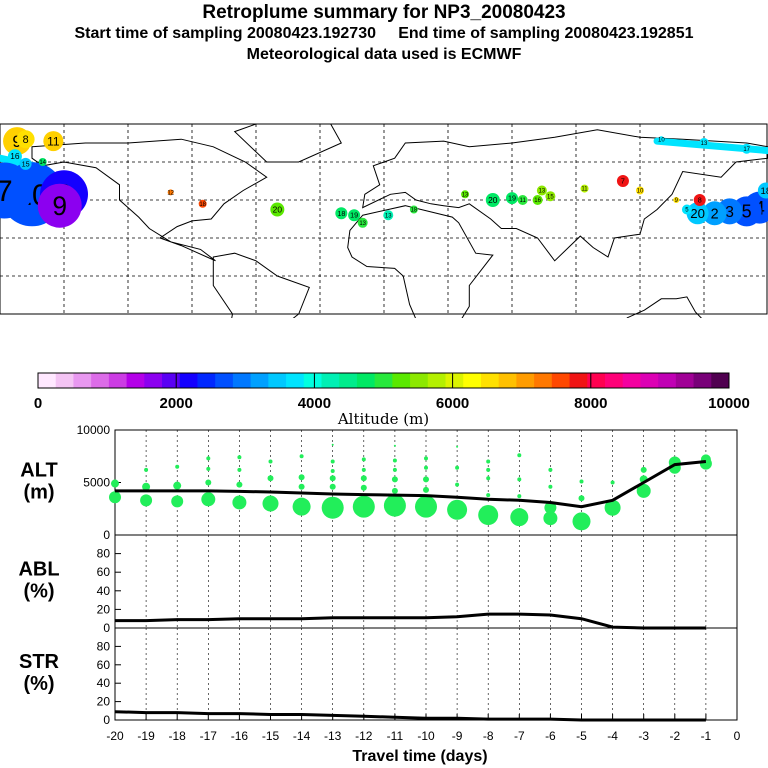 The height and width of the screenshot is (768, 768). I want to click on plume-marker-label: 10, so click(661, 140).